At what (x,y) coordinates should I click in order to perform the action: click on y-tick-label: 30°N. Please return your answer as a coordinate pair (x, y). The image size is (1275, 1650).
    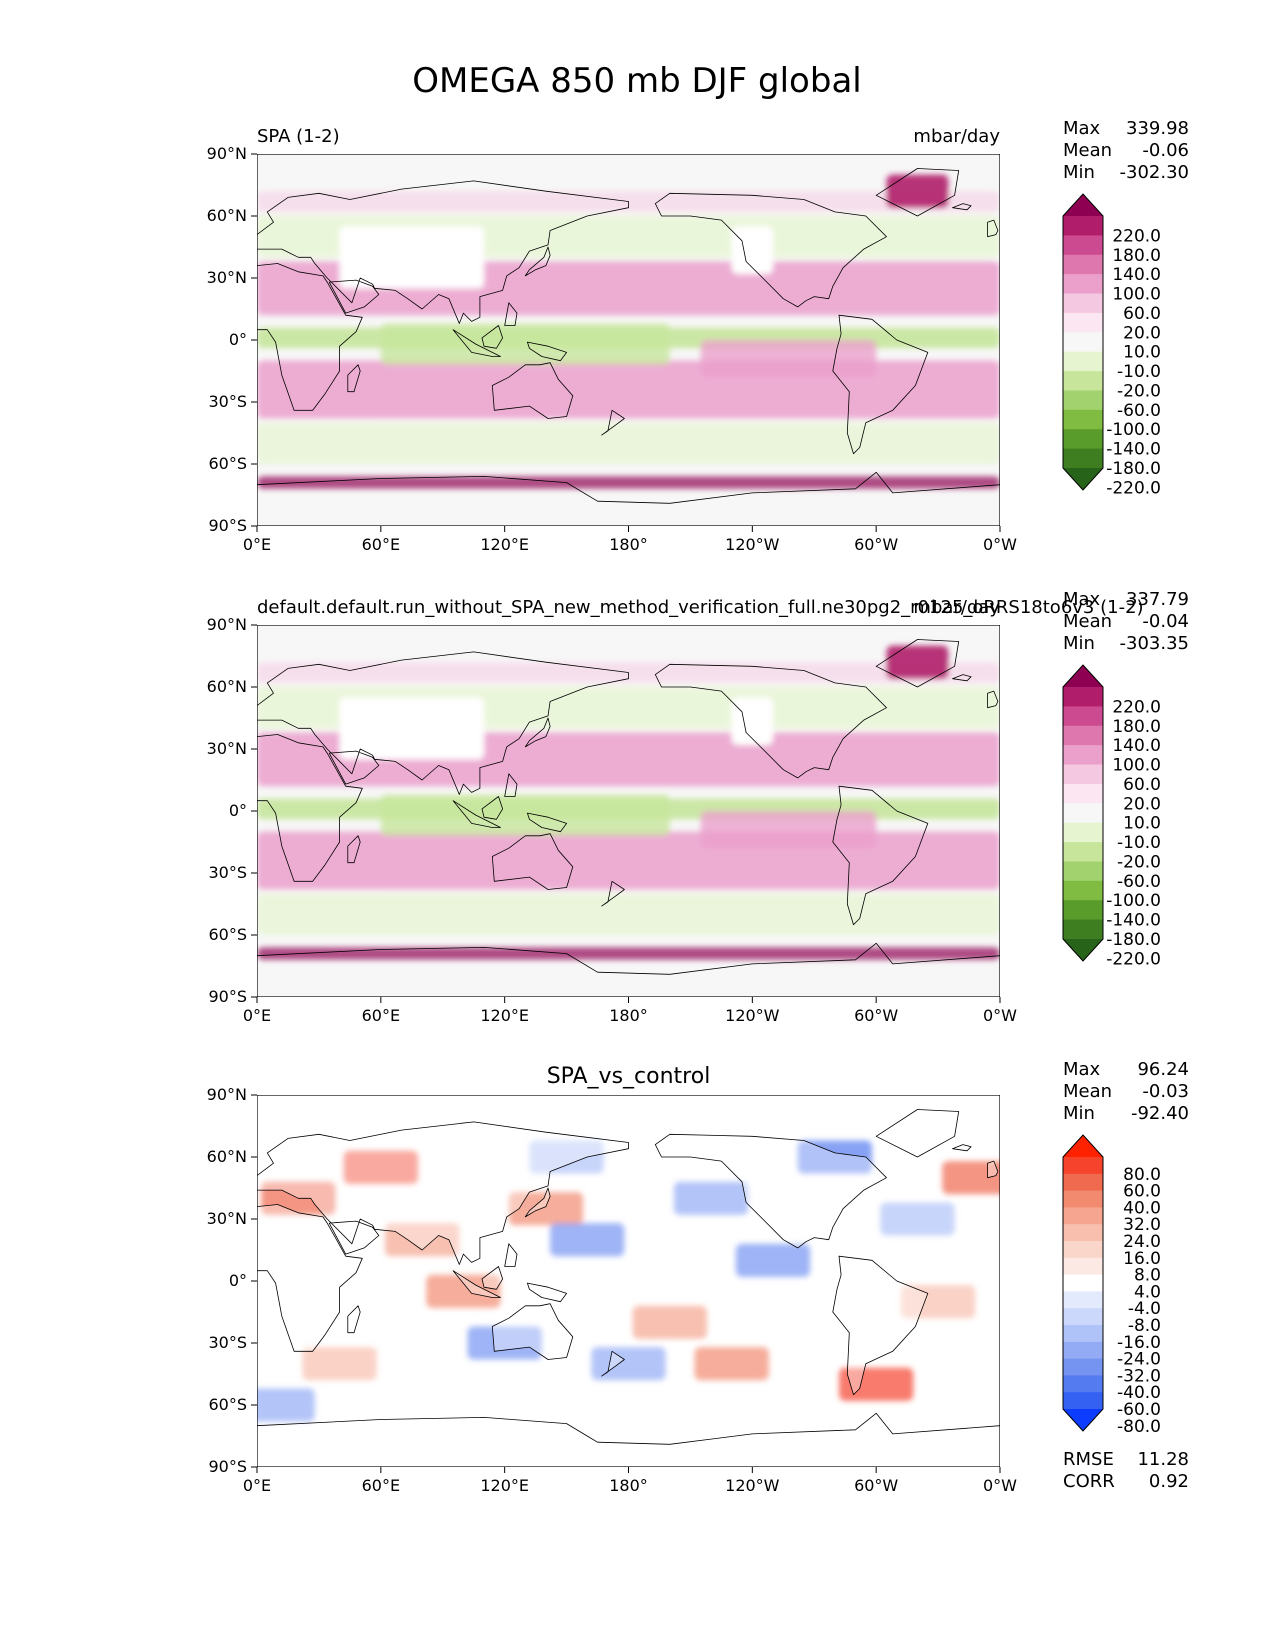
    Looking at the image, I should click on (227, 1218).